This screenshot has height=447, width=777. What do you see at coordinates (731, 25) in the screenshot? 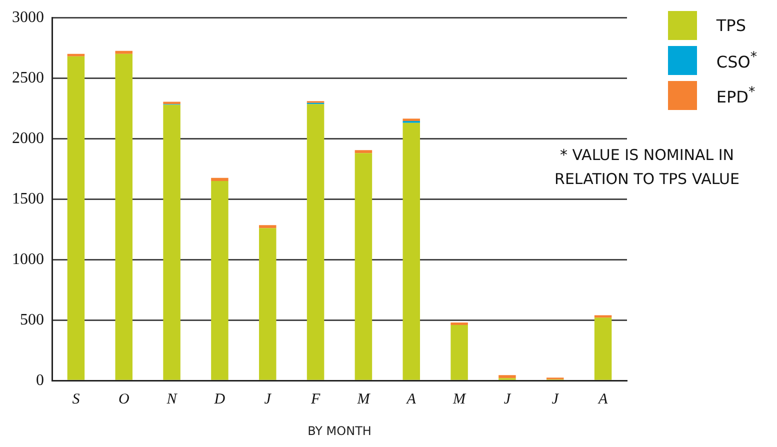
I see `legend-label: TPS` at bounding box center [731, 25].